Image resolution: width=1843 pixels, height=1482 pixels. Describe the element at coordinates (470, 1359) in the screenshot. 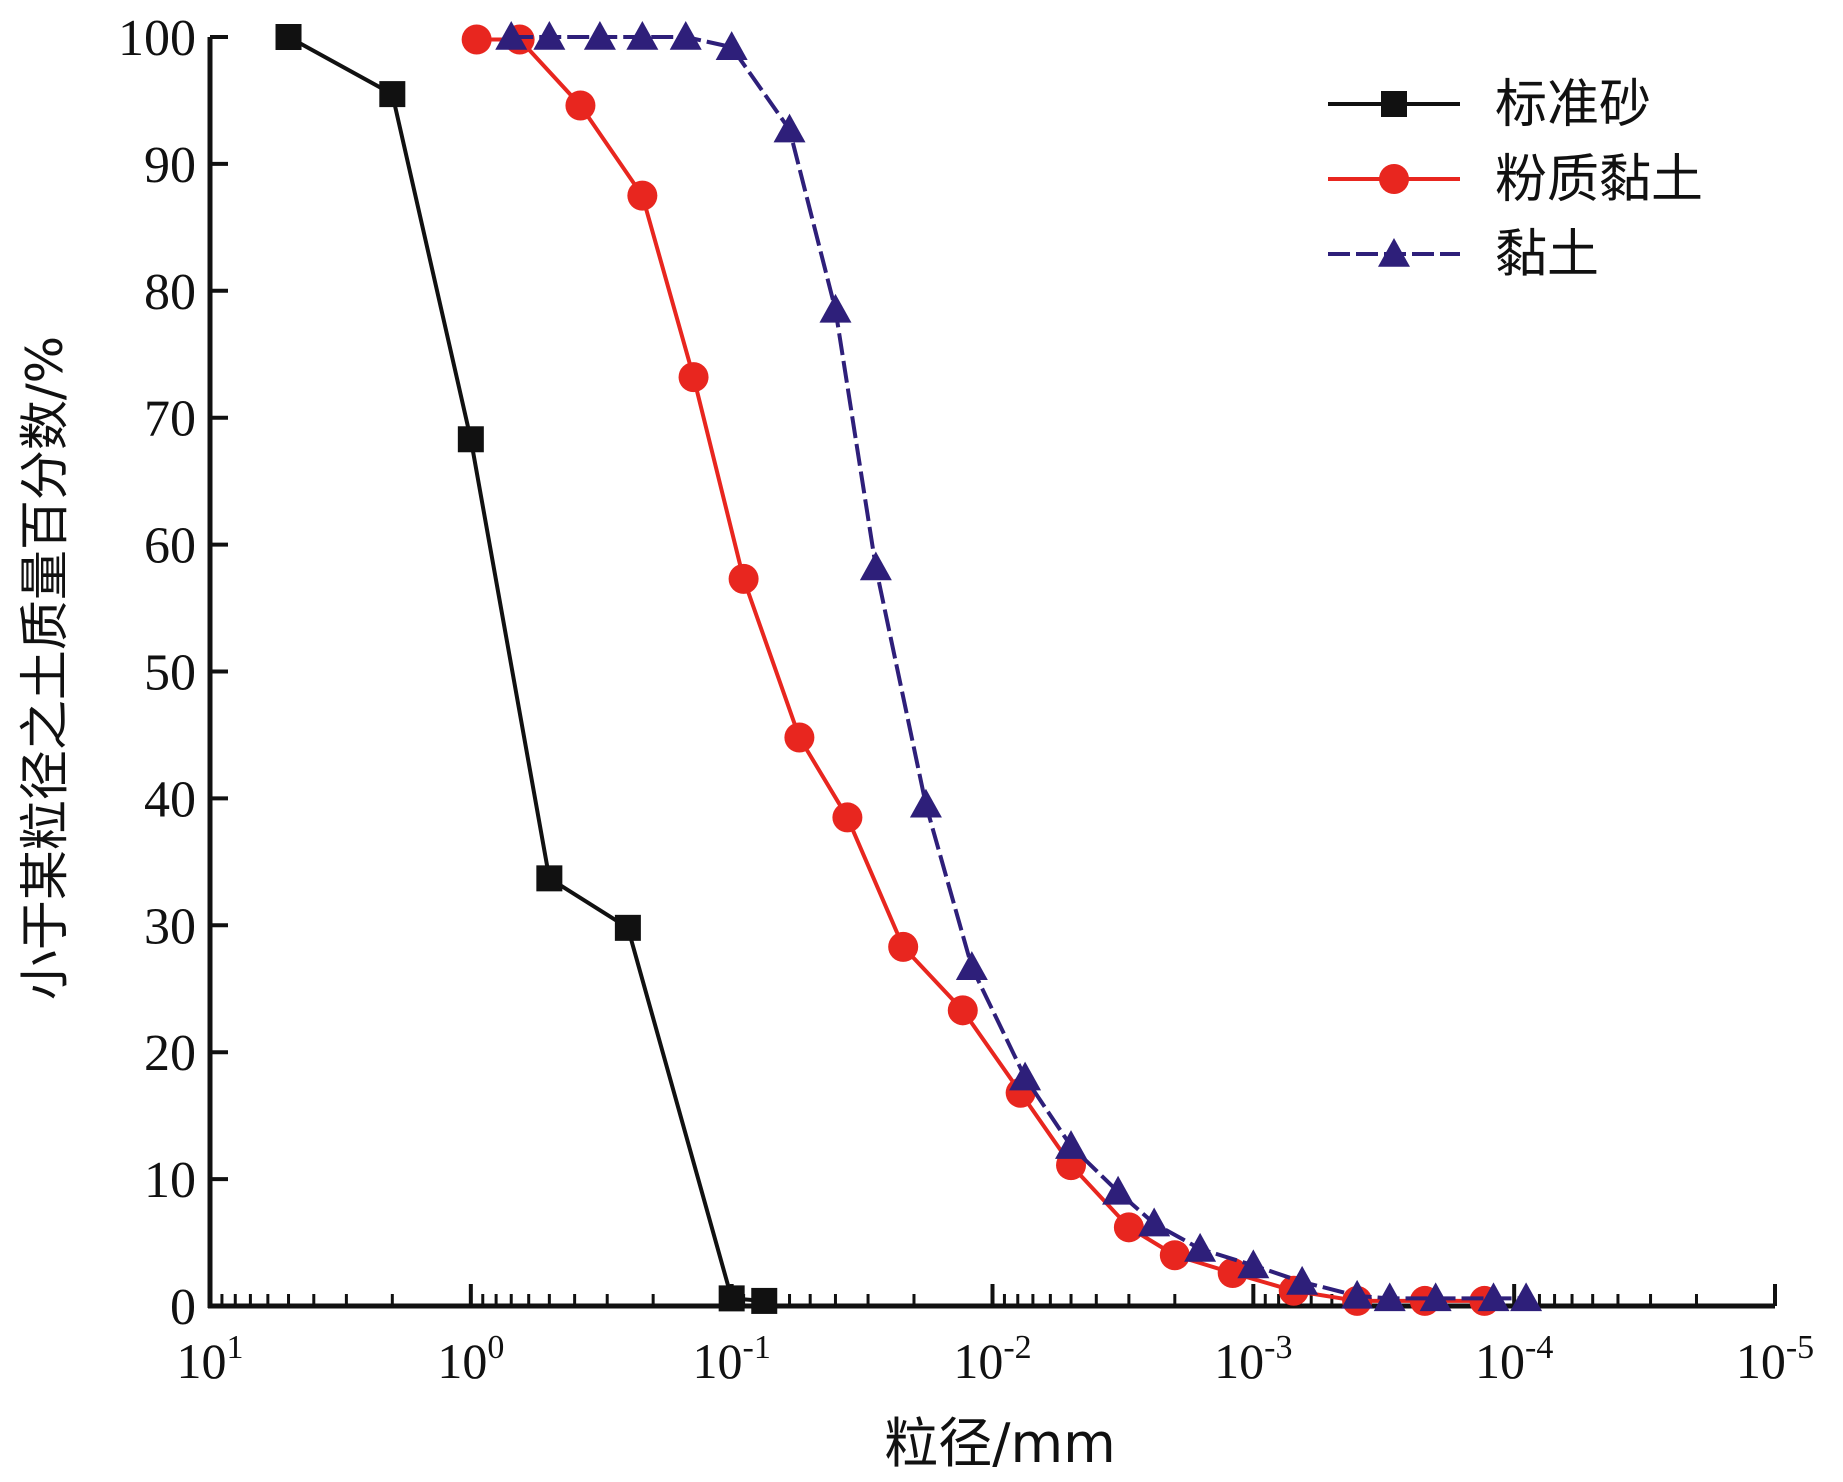

I see `x-tick-label: 10⁰` at that location.